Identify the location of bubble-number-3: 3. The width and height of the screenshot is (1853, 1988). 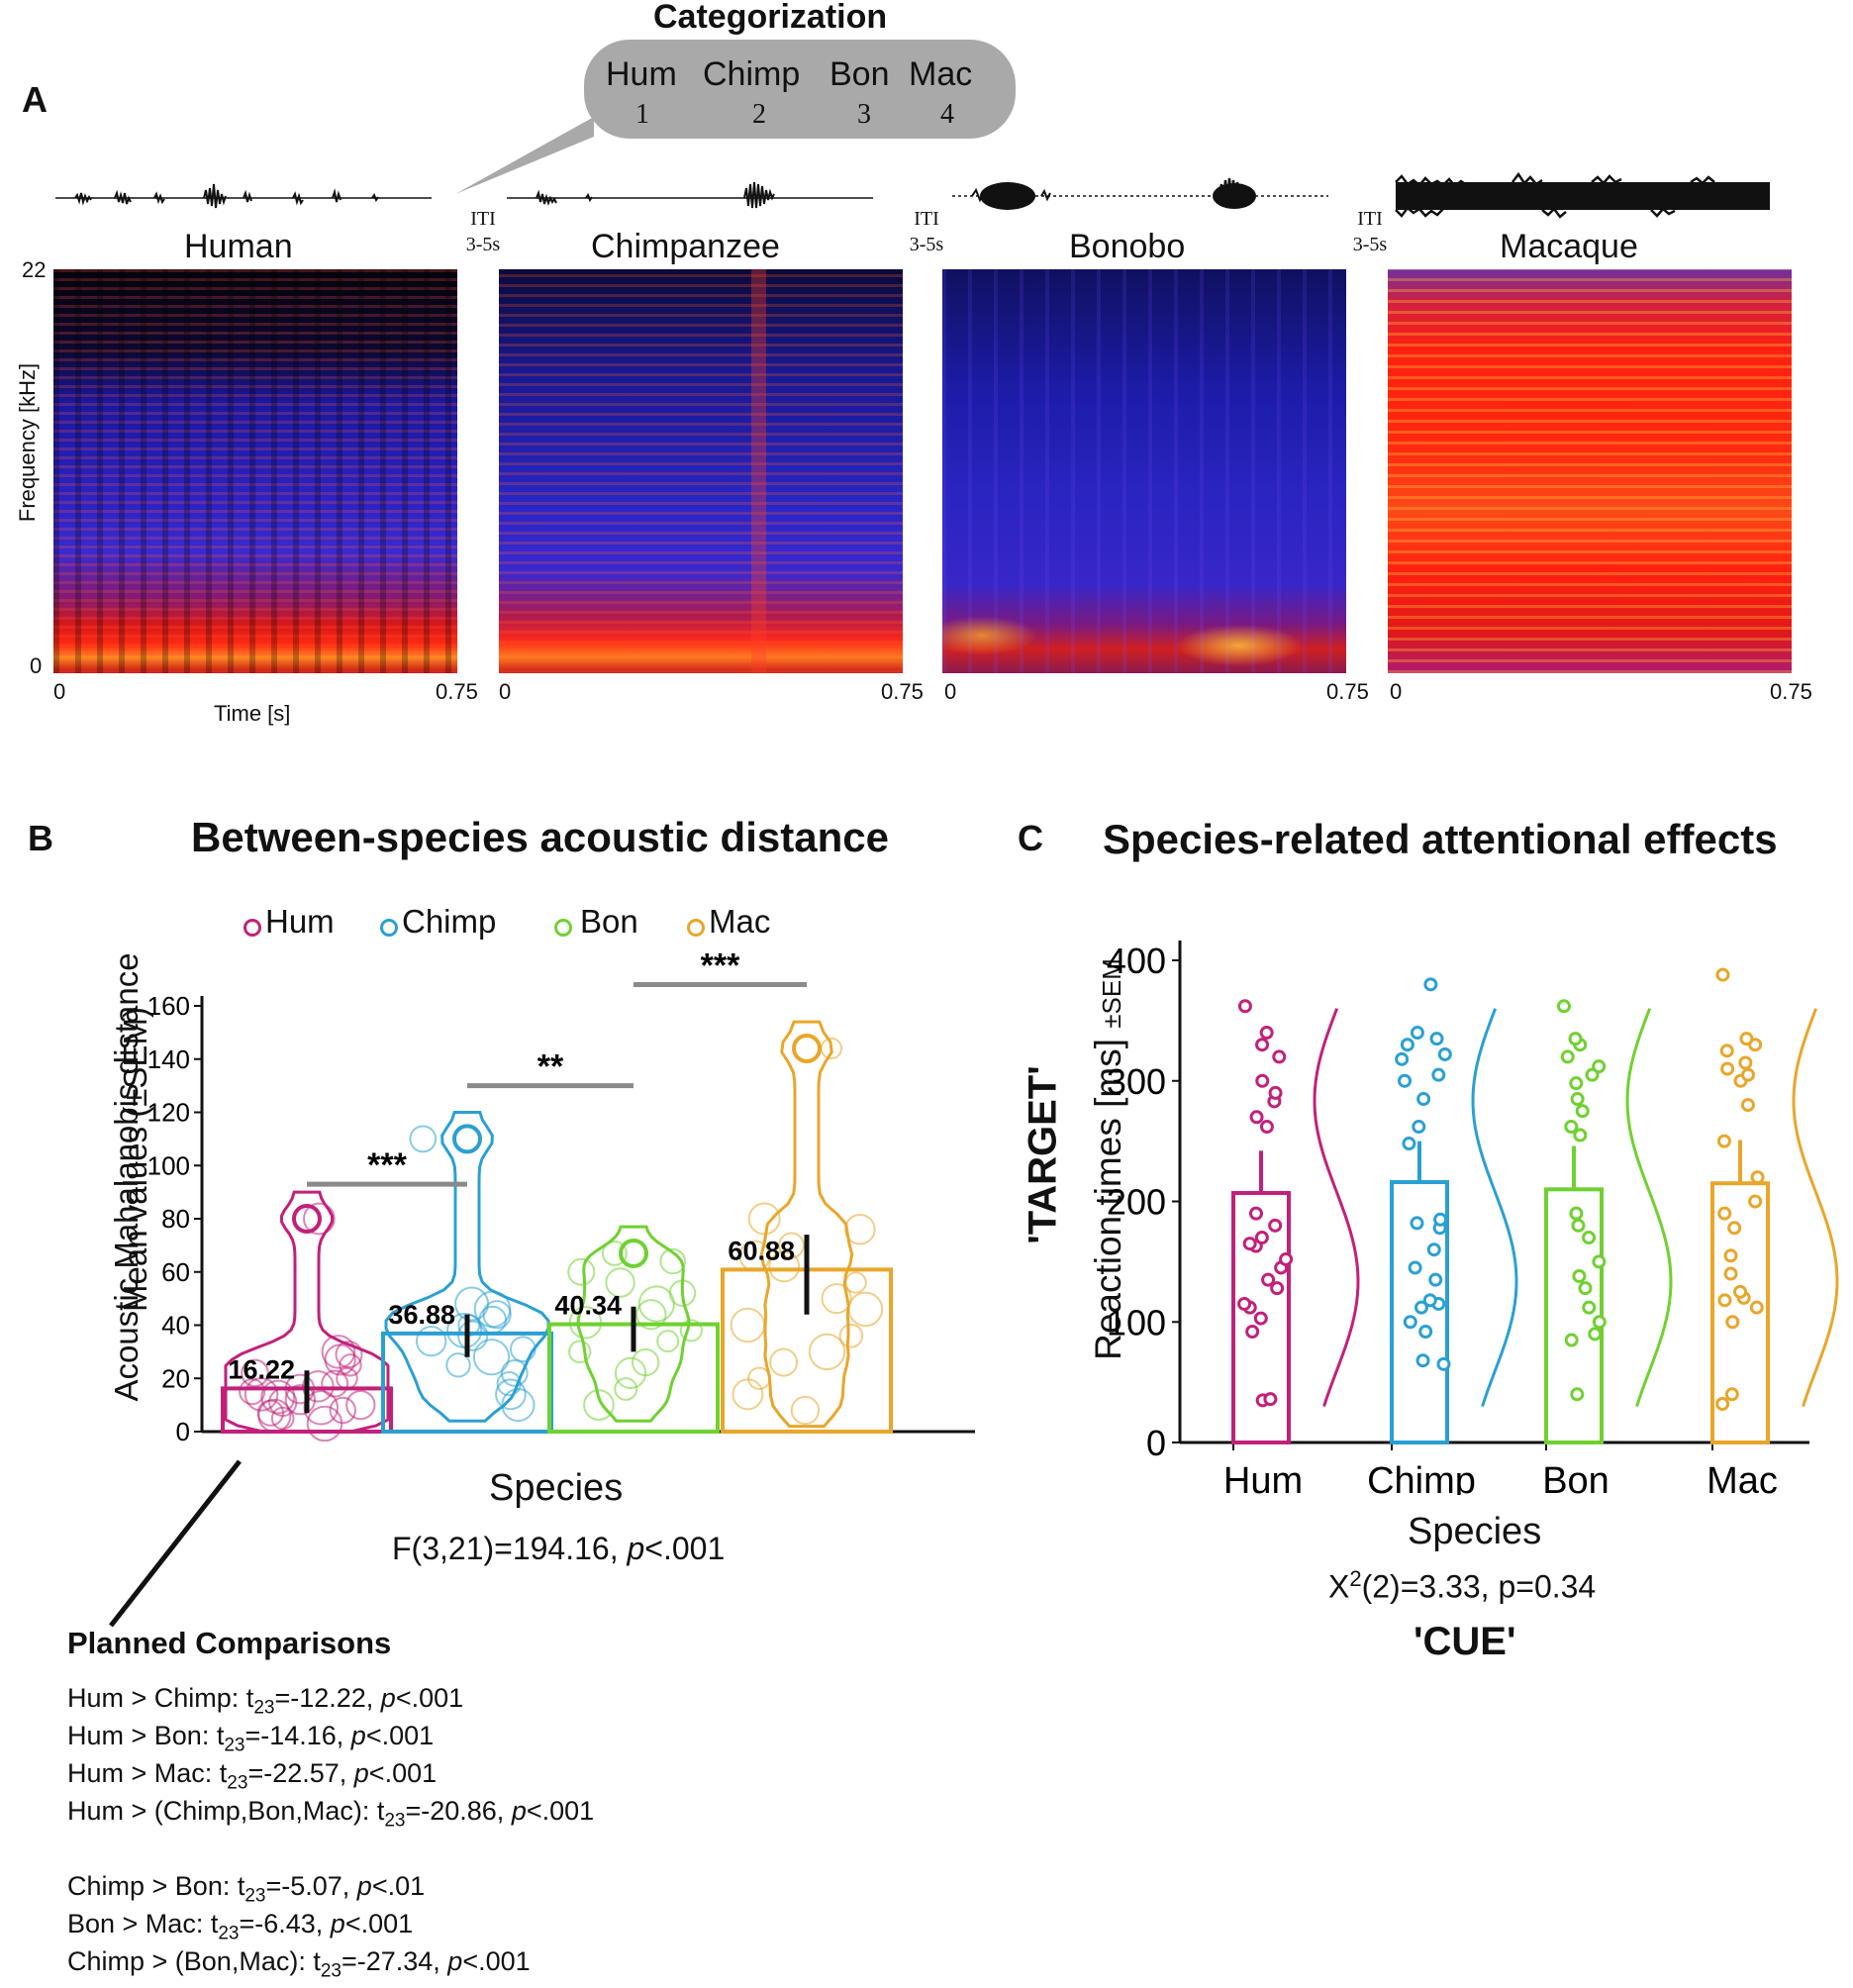
(864, 114).